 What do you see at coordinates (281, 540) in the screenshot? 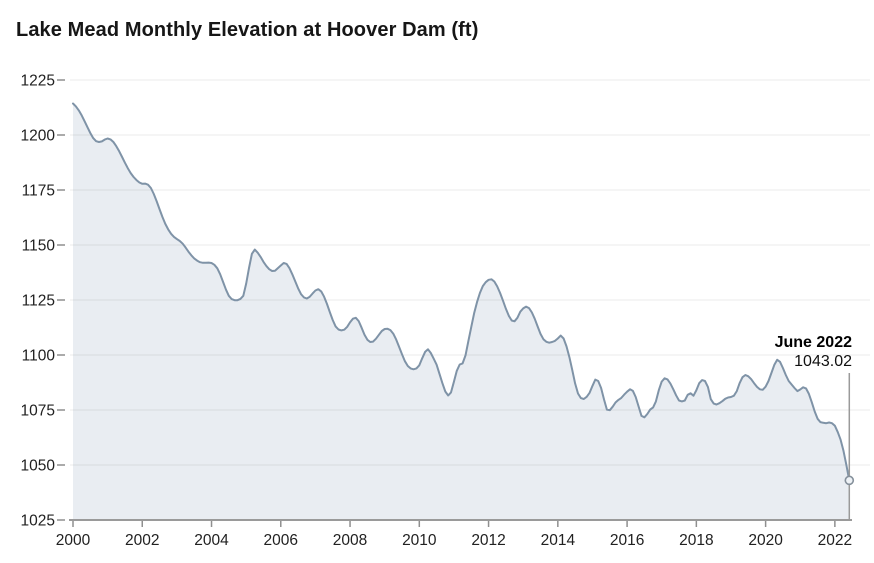
I see `x-axis-label-2006: 2006` at bounding box center [281, 540].